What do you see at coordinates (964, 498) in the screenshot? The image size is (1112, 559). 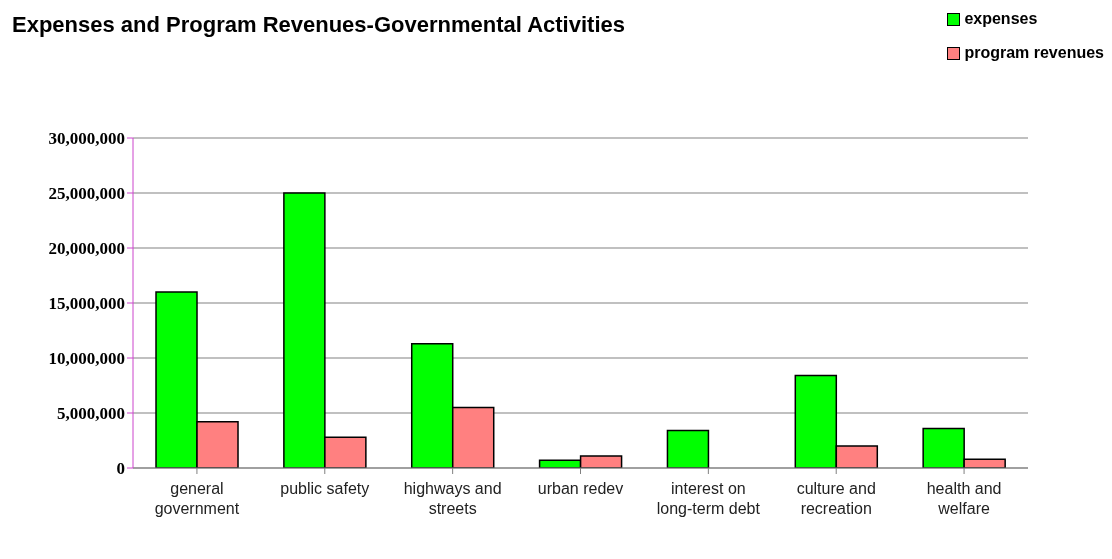 I see `x-tick-label: health and welfare` at bounding box center [964, 498].